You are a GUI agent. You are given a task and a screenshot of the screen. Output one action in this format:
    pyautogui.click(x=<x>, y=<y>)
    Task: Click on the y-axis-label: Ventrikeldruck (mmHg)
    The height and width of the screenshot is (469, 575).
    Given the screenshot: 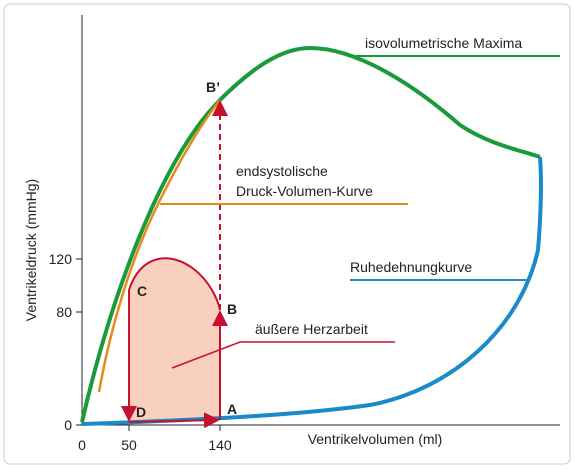 What is the action you would take?
    pyautogui.click(x=31, y=250)
    